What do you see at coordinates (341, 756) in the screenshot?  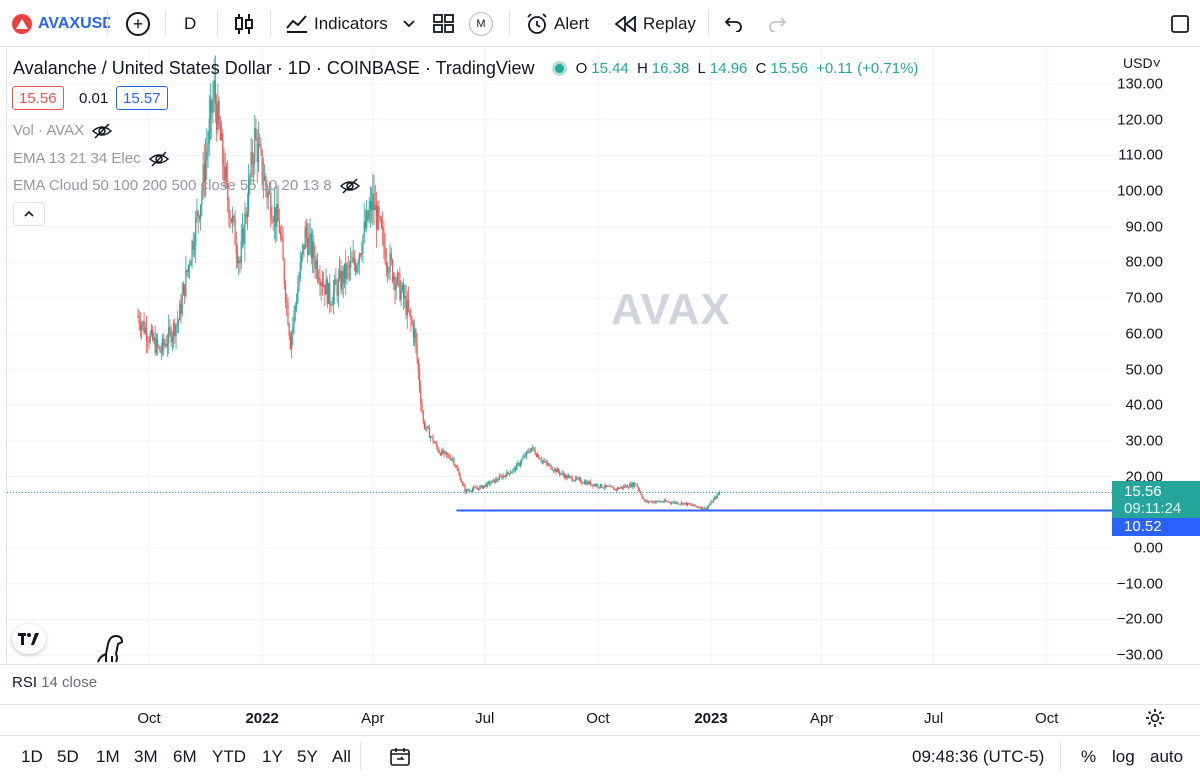 I see `range-button-all: All` at bounding box center [341, 756].